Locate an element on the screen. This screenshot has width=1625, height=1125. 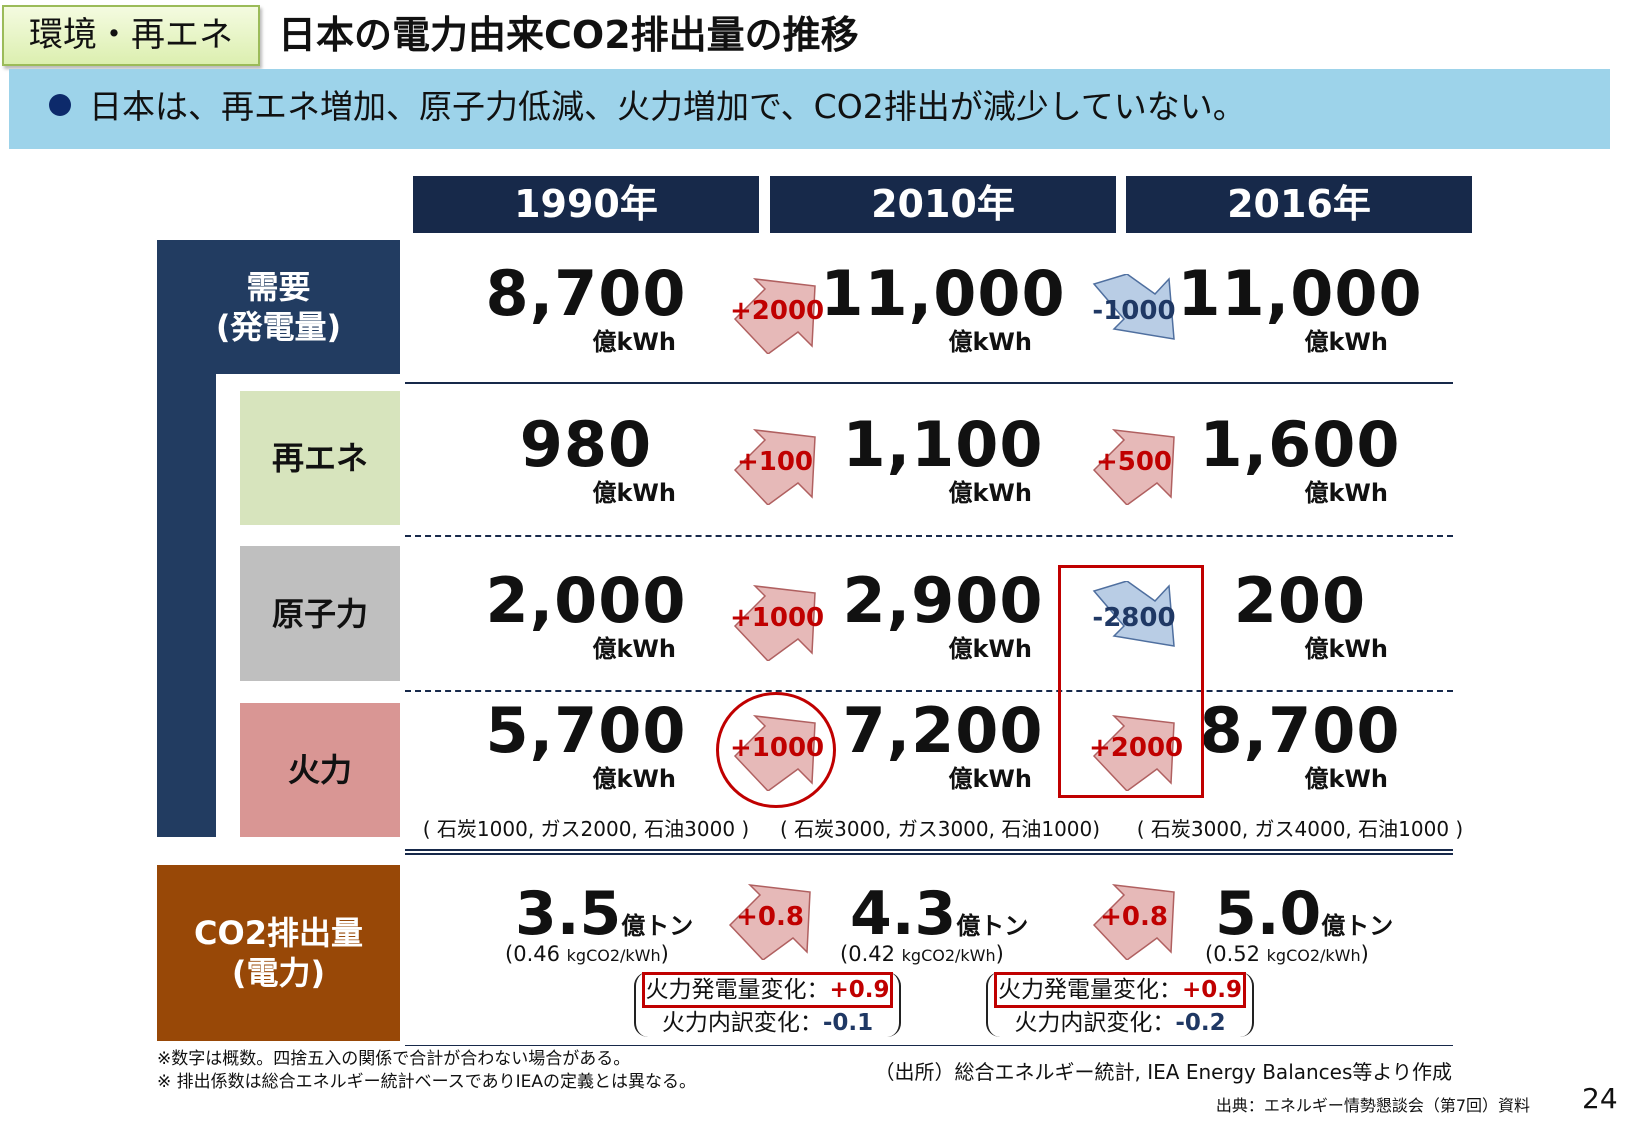
intensity: (0.42 kgCO2/kWh) is located at coordinates (922, 954).